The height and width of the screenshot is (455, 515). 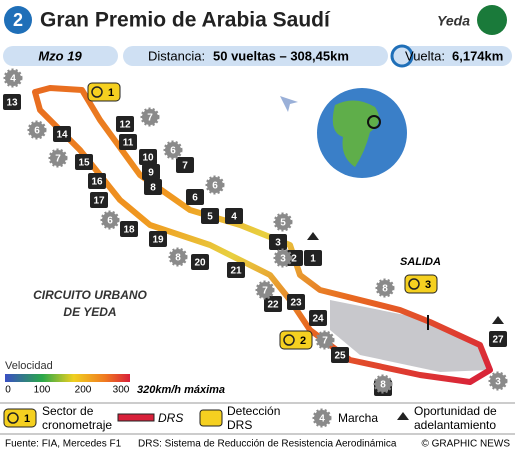 What do you see at coordinates (410, 336) in the screenshot?
I see `land` at bounding box center [410, 336].